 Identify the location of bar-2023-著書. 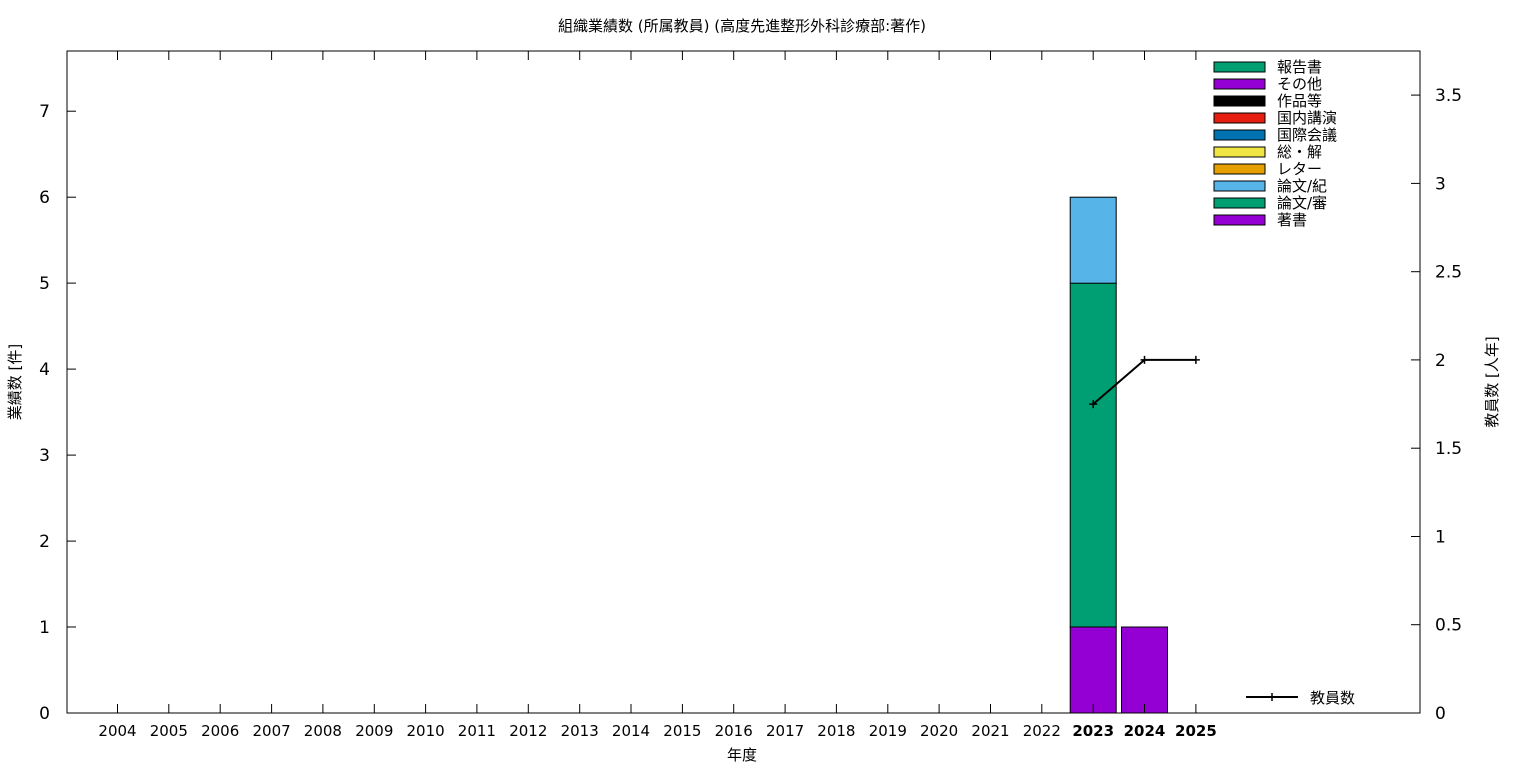
(1093, 670).